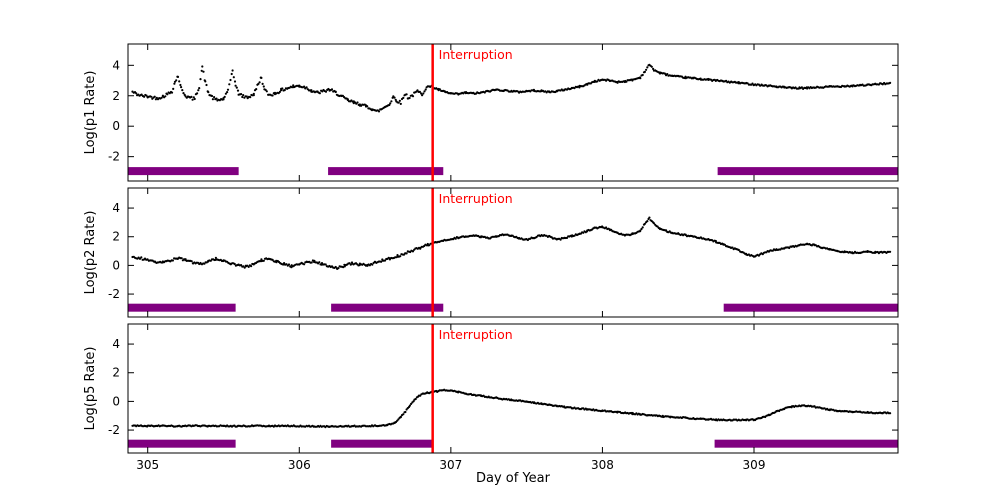 The width and height of the screenshot is (1000, 500). I want to click on y-axis-label: Log(p5 Rate), so click(90, 389).